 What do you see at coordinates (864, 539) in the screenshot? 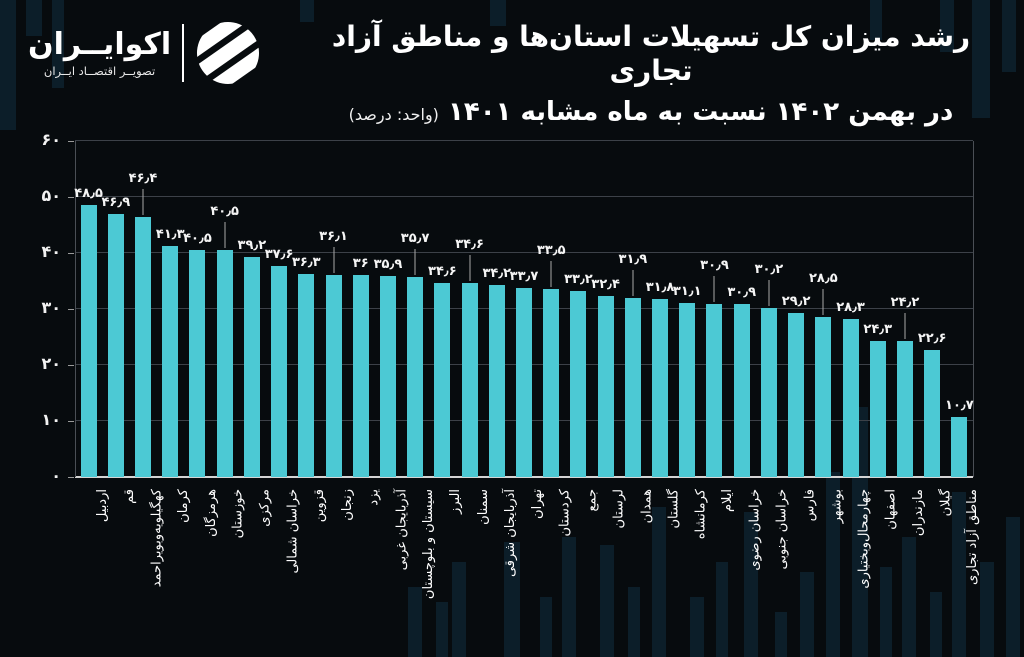
I see `x-category-label: چهارمحال‌وبختیاری` at bounding box center [864, 539].